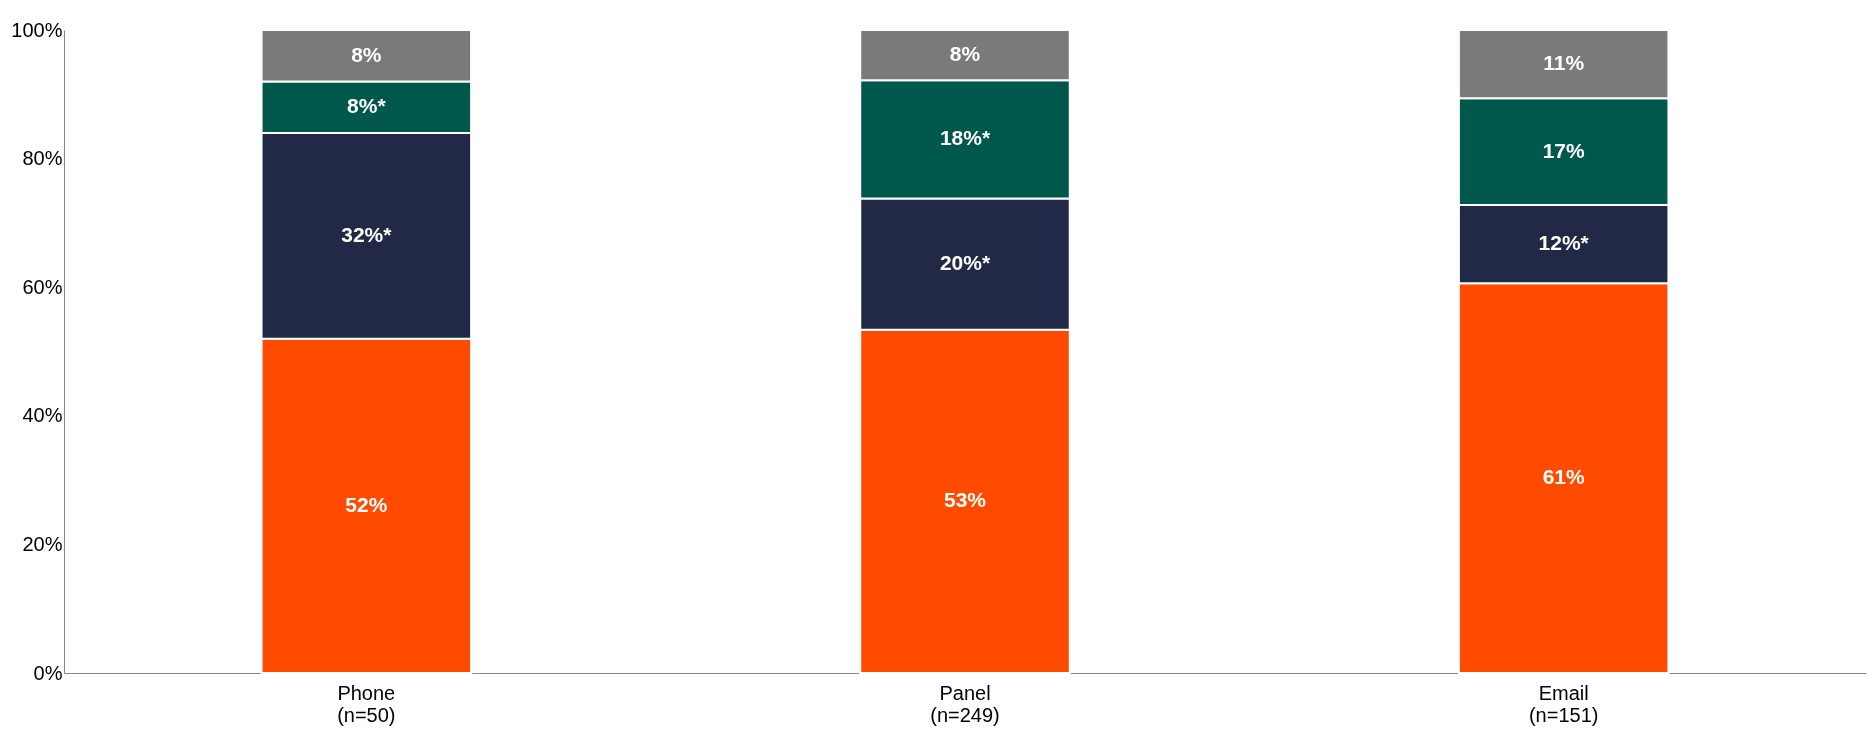 This screenshot has height=730, width=1876. What do you see at coordinates (42, 158) in the screenshot?
I see `y-tick-label: 80%` at bounding box center [42, 158].